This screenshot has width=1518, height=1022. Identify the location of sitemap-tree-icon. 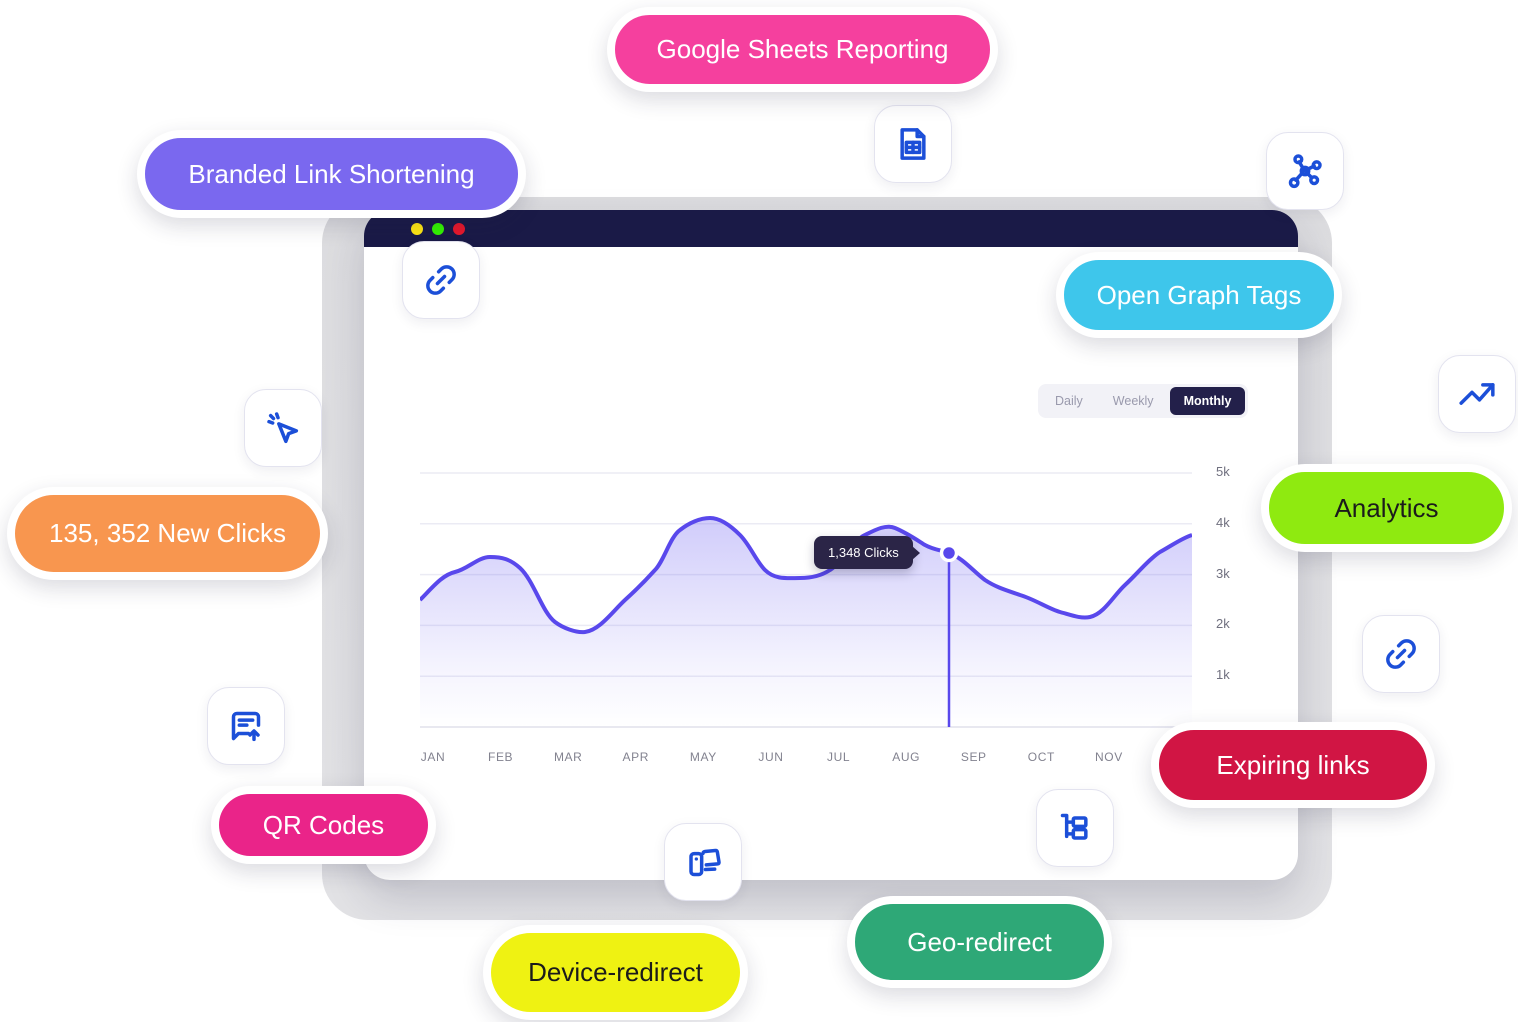
(1074, 826).